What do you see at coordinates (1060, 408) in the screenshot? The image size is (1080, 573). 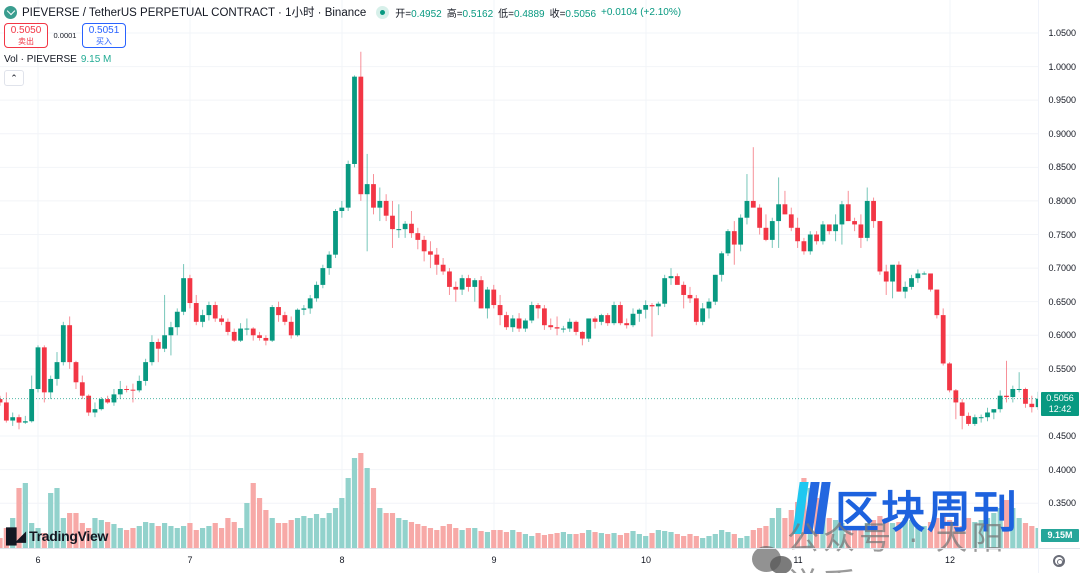 I see `bar-countdown: 12:42` at bounding box center [1060, 408].